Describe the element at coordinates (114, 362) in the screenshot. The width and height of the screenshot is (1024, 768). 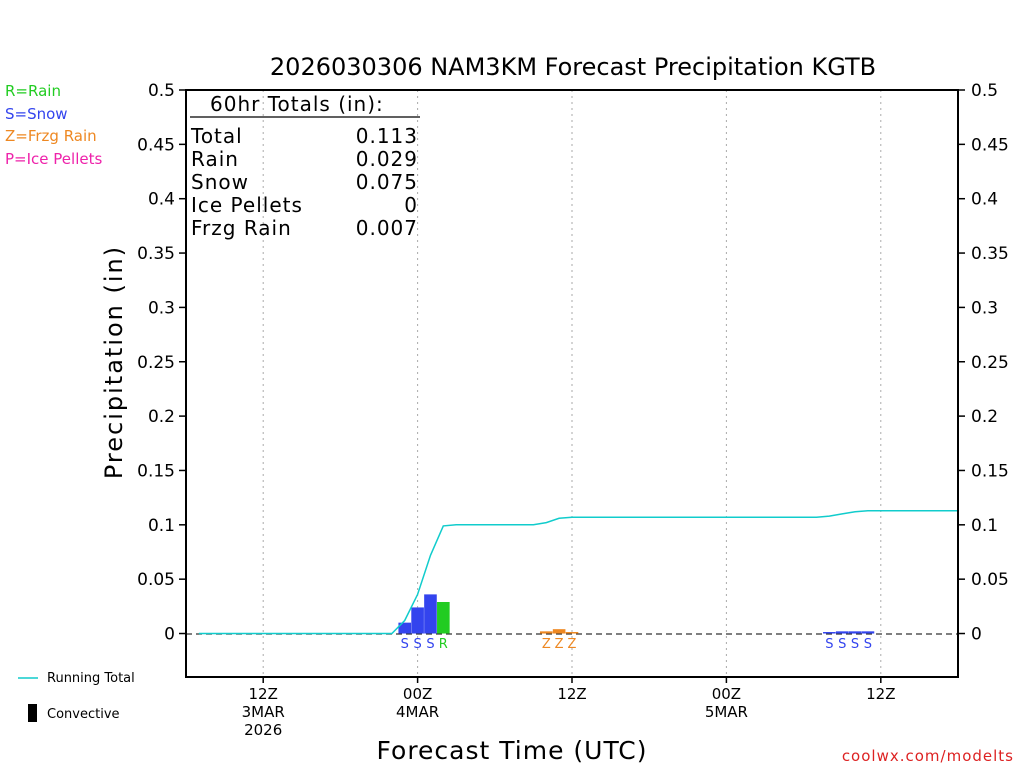
I see `y-axis-label: Precipitation (in)` at that location.